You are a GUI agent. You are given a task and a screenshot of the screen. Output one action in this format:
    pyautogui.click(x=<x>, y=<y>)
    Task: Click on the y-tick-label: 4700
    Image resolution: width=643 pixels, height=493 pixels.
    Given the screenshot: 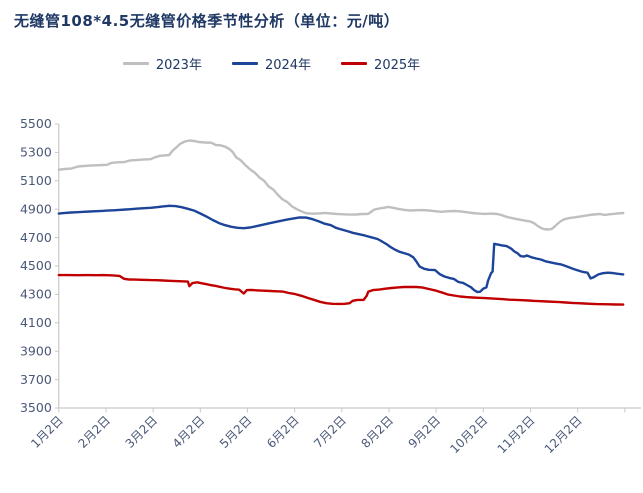 What is the action you would take?
    pyautogui.click(x=36, y=237)
    